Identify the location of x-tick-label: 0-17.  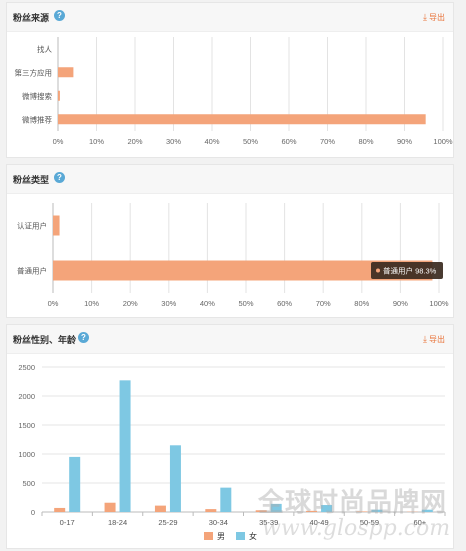
(67, 522).